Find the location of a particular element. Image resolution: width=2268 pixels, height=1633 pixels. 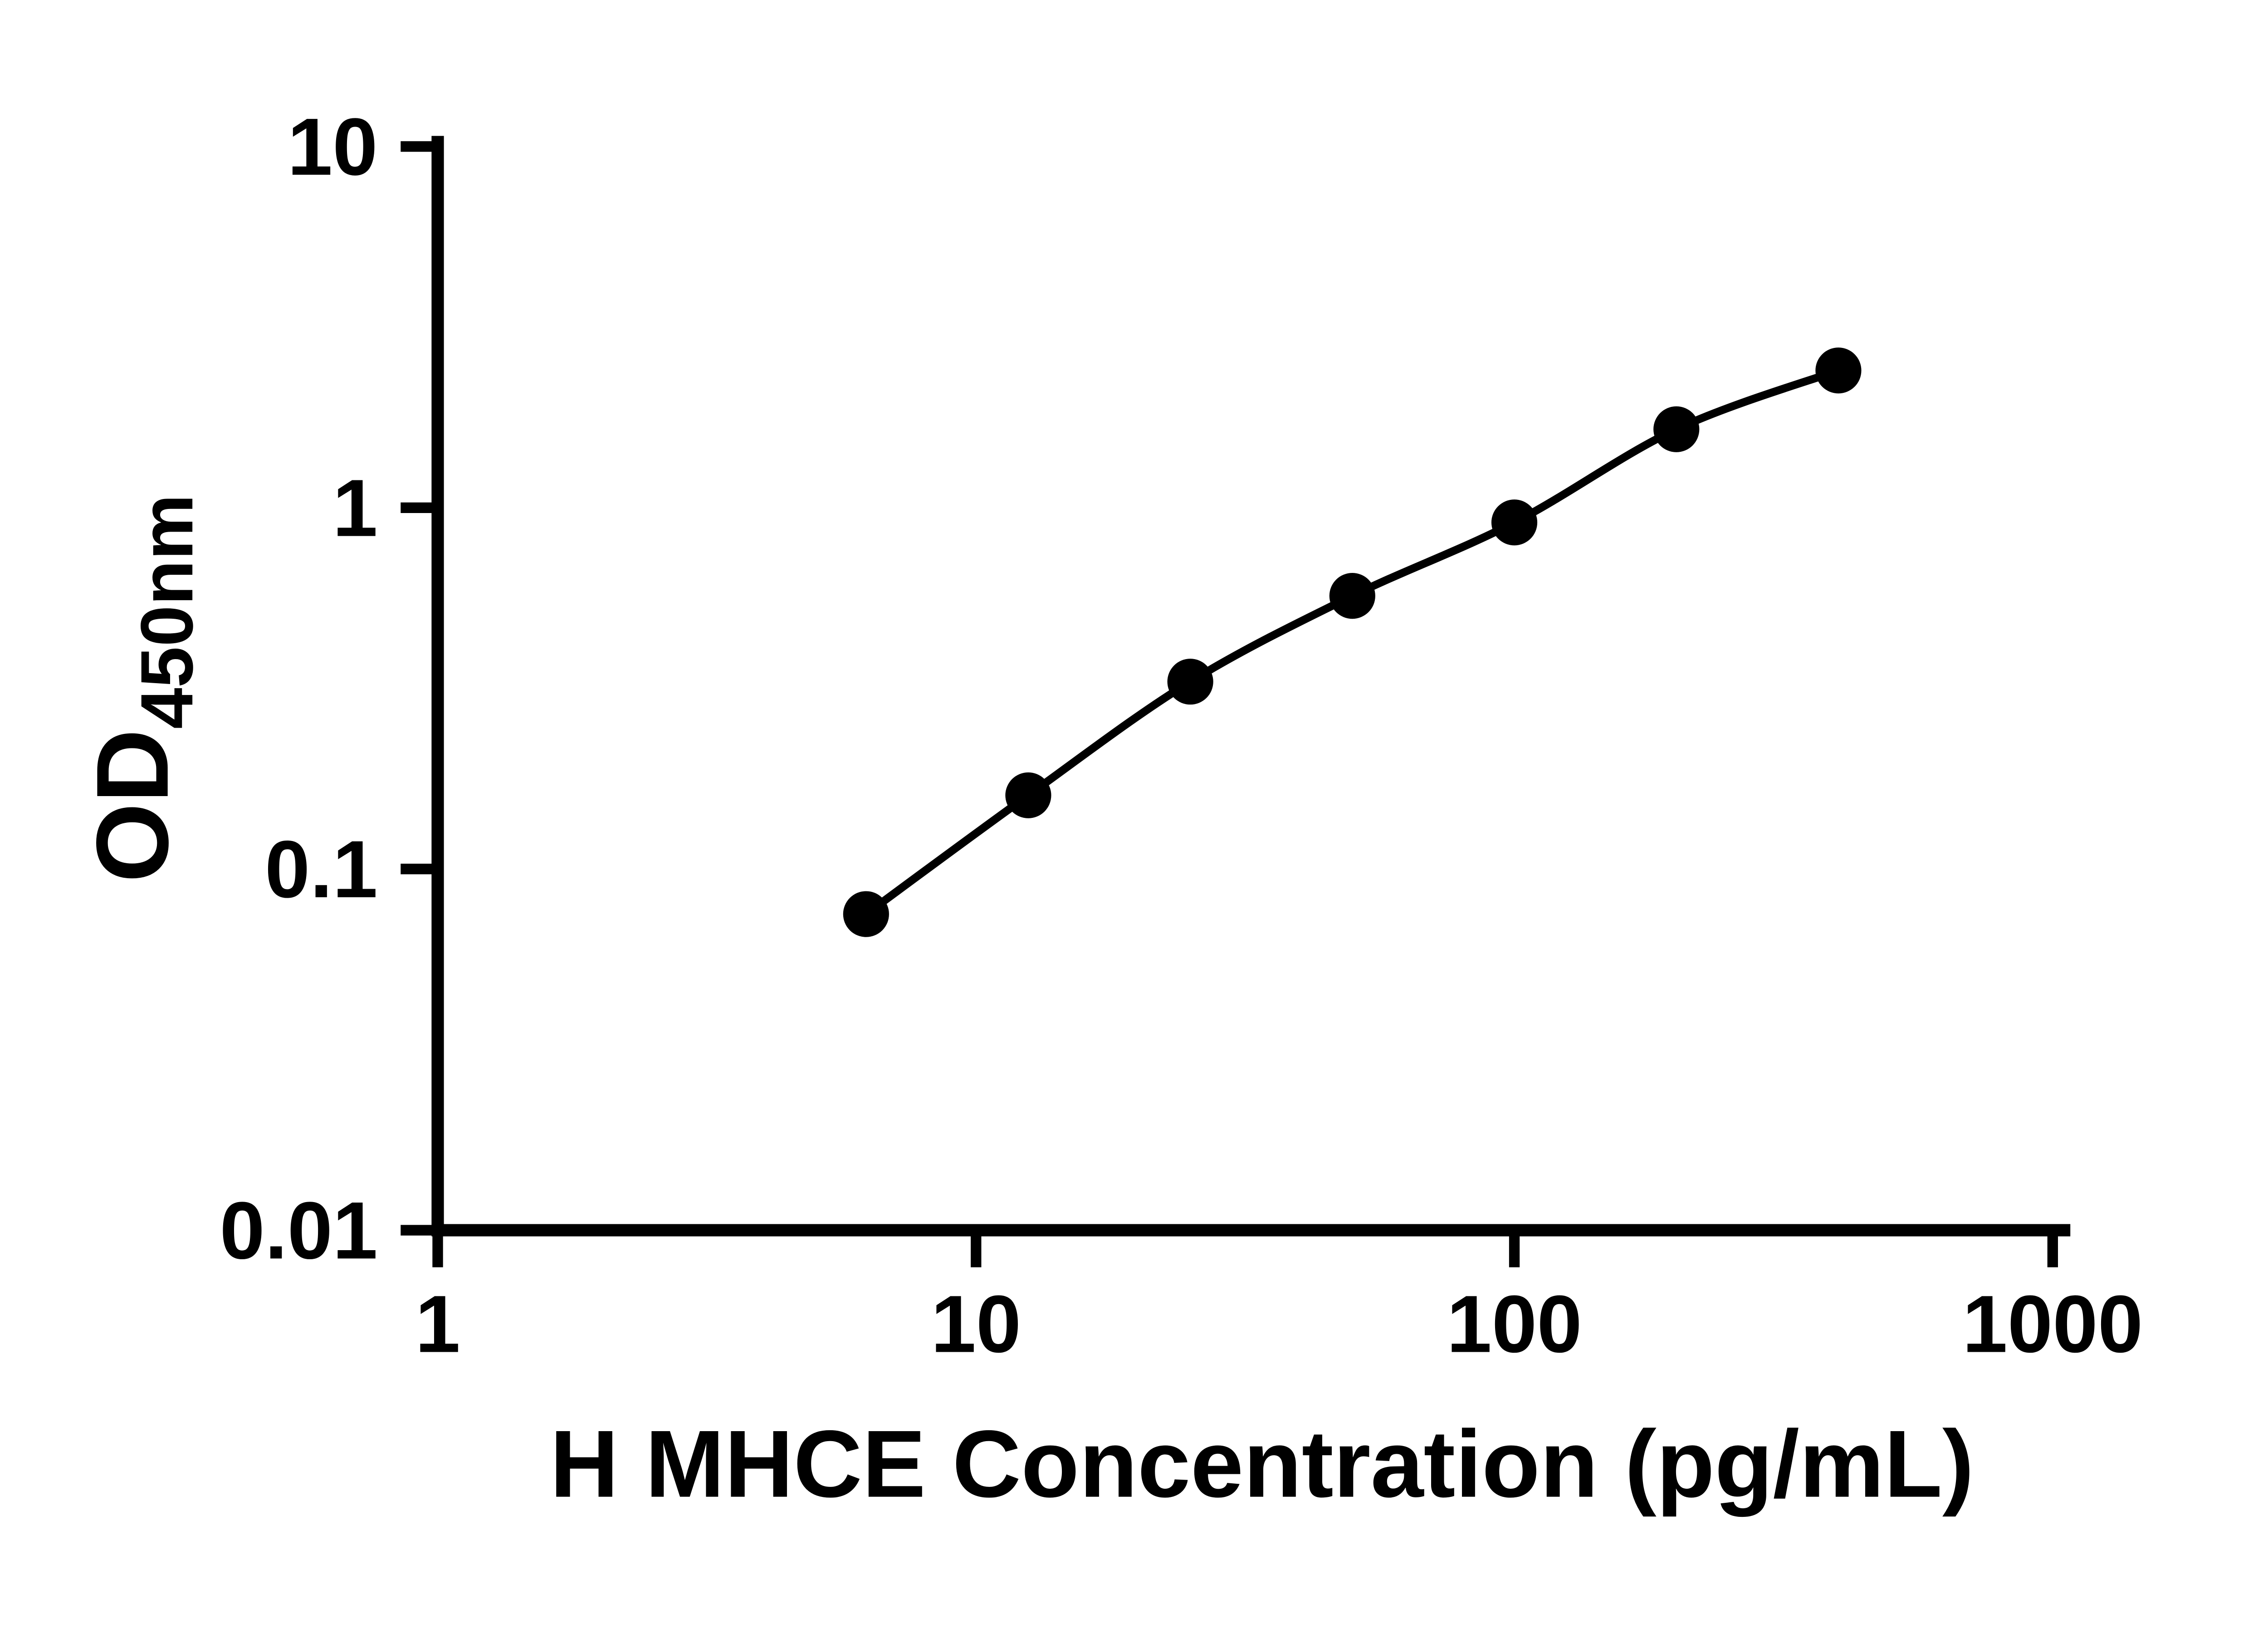

x-tick-label: 1 is located at coordinates (438, 1324).